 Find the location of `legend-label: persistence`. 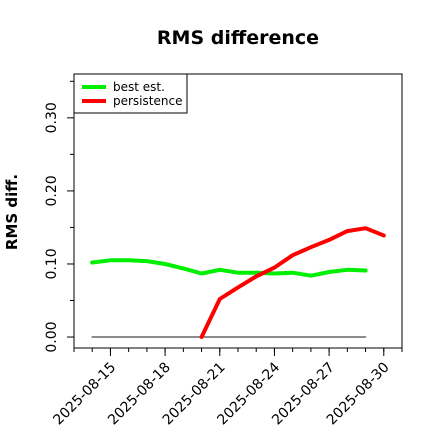

legend-label: persistence is located at coordinates (147, 101).